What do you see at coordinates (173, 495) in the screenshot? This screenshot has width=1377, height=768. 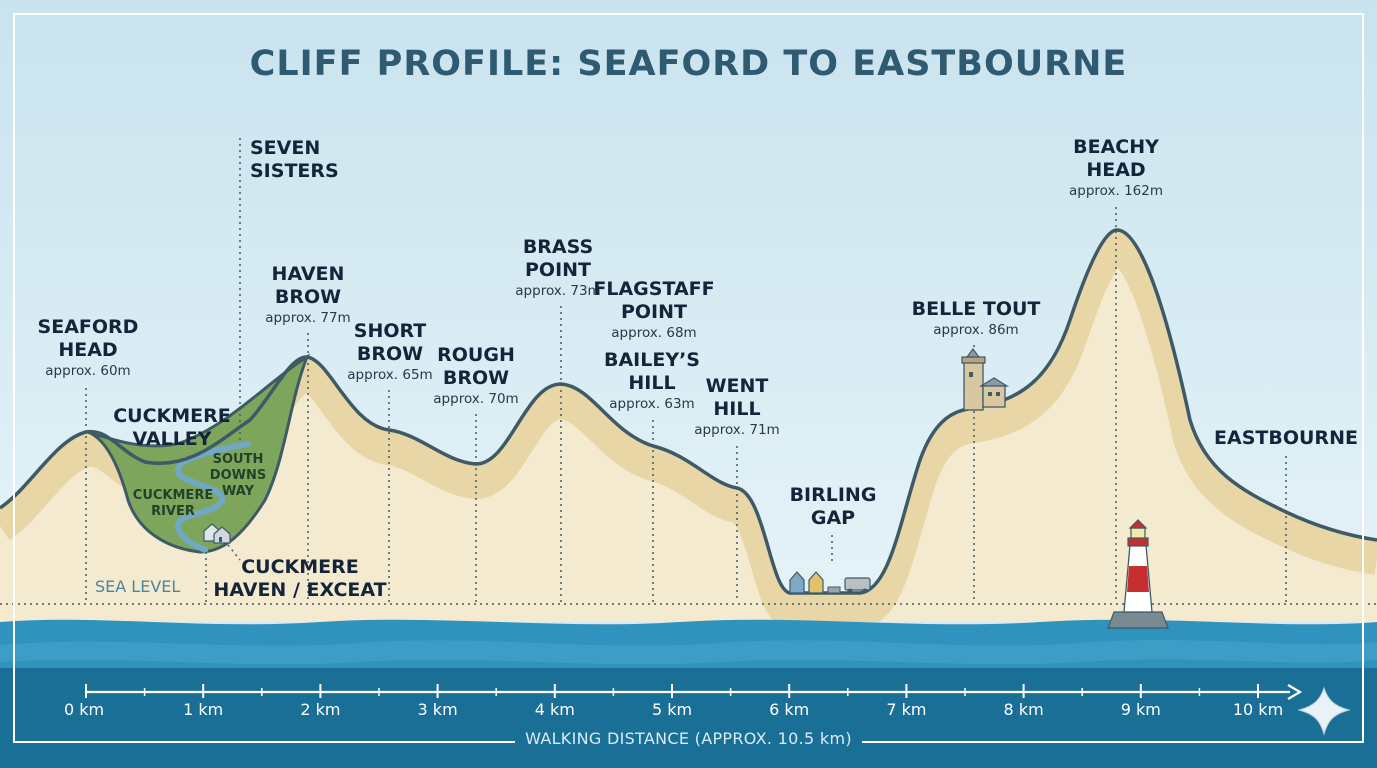 I see `valley-text: CUCKMERE` at bounding box center [173, 495].